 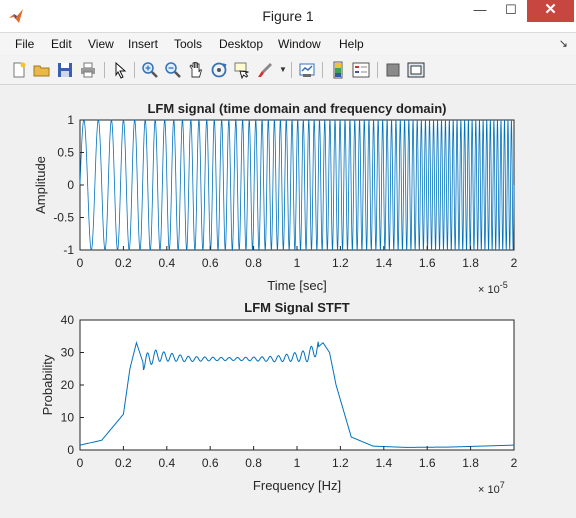 What do you see at coordinates (143, 44) in the screenshot?
I see `menu-insert: Insert` at bounding box center [143, 44].